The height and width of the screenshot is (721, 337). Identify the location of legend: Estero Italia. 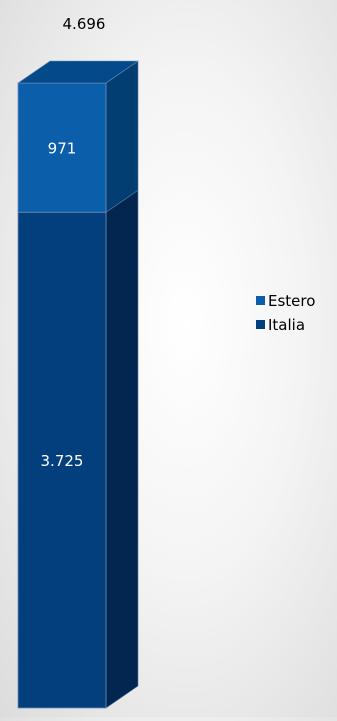
(285, 313).